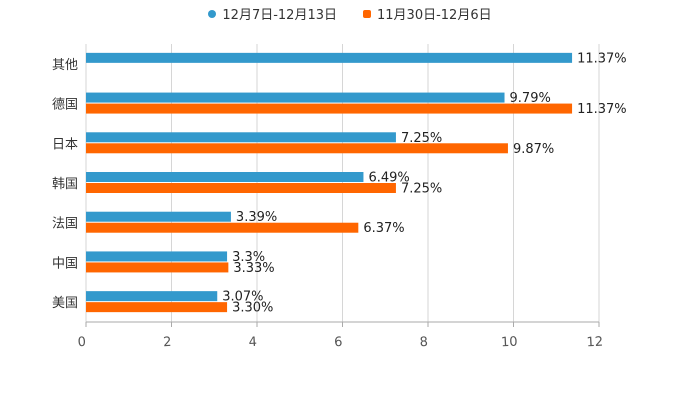 The height and width of the screenshot is (400, 700). I want to click on category-label: 其他, so click(65, 65).